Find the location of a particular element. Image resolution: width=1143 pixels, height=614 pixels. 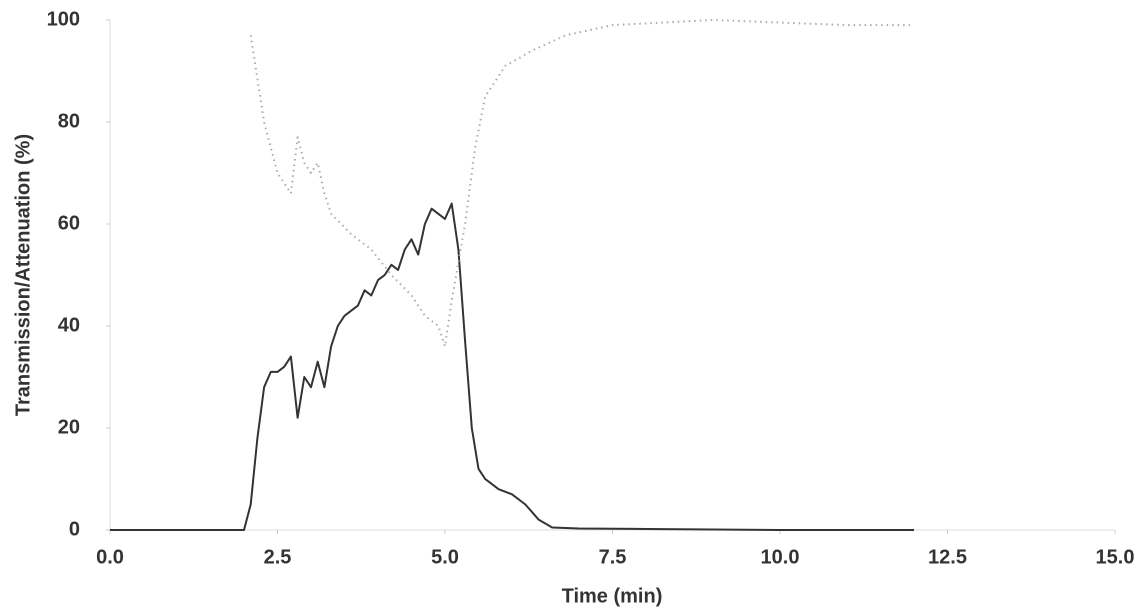

y-tick-label: 0 is located at coordinates (74, 529).